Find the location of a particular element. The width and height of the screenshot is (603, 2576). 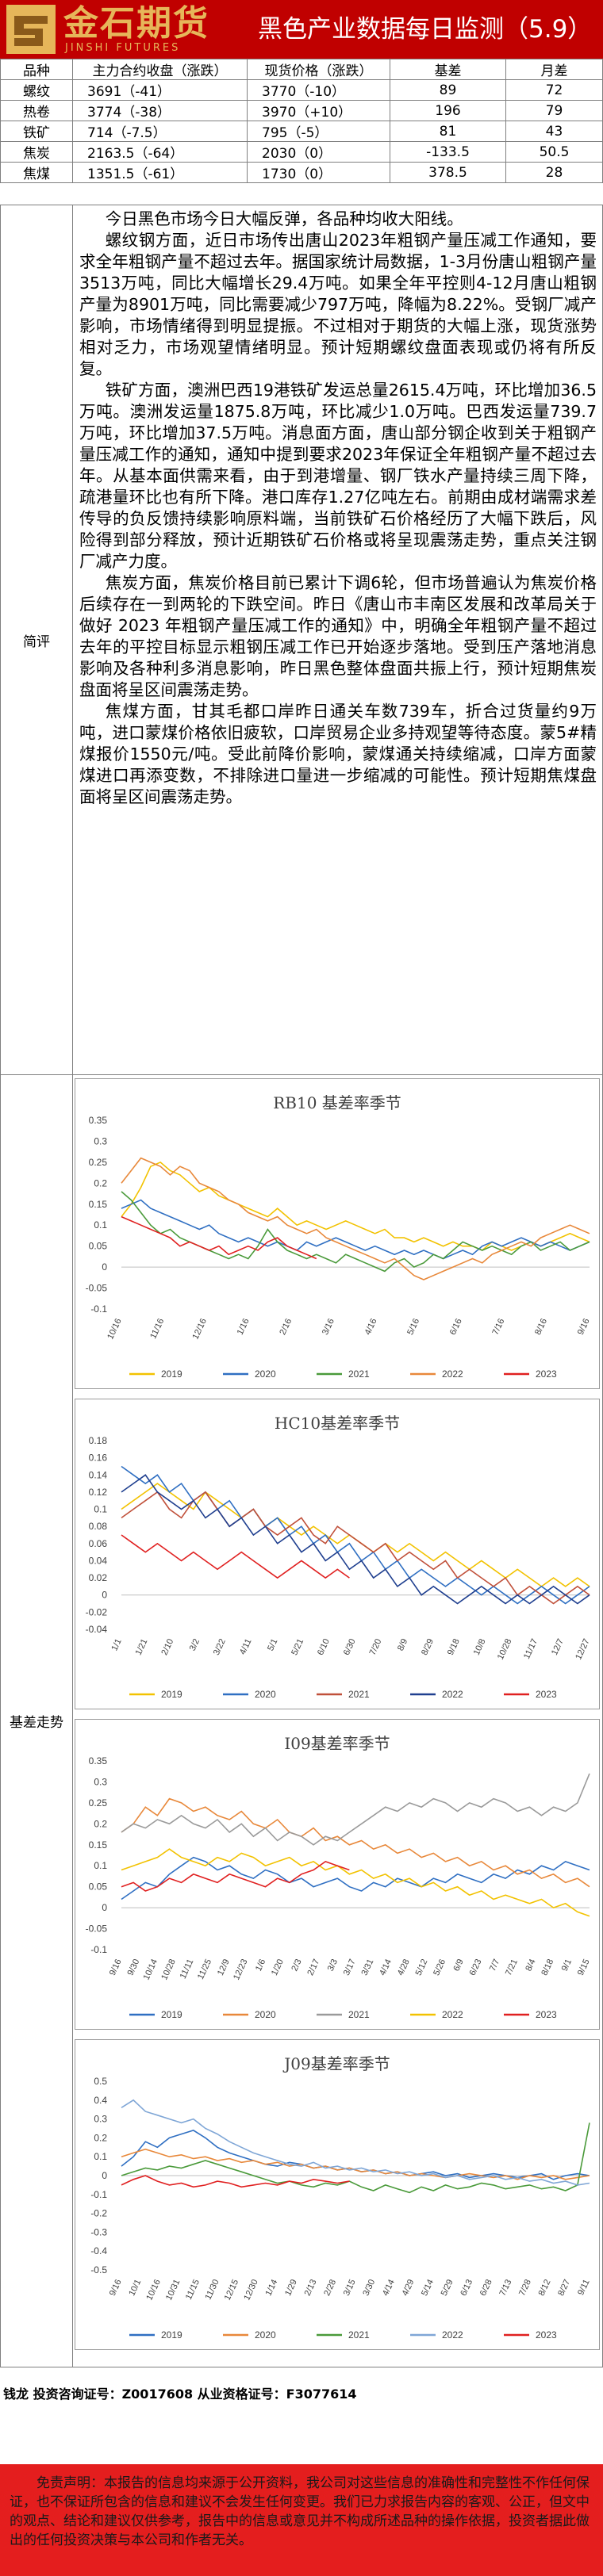

x-tick-label: 1/14 is located at coordinates (271, 2287).